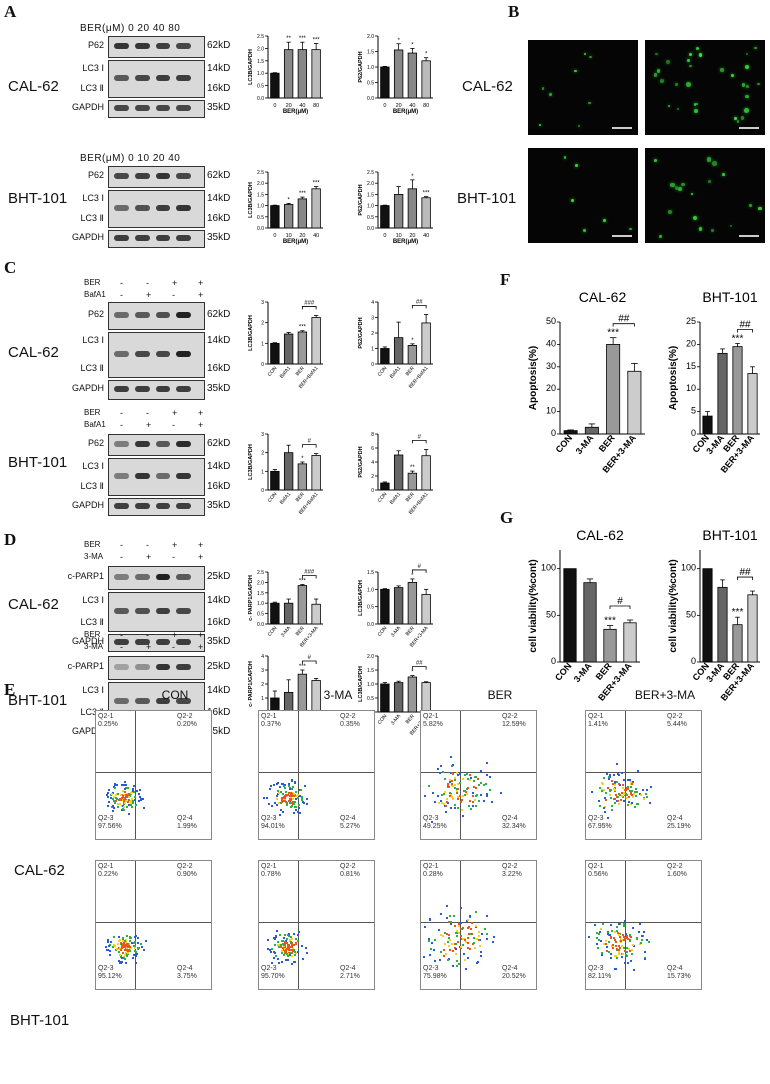  What do you see at coordinates (219, 107) in the screenshot?
I see `blot-a-cal-kd-3: 35kD` at bounding box center [219, 107].